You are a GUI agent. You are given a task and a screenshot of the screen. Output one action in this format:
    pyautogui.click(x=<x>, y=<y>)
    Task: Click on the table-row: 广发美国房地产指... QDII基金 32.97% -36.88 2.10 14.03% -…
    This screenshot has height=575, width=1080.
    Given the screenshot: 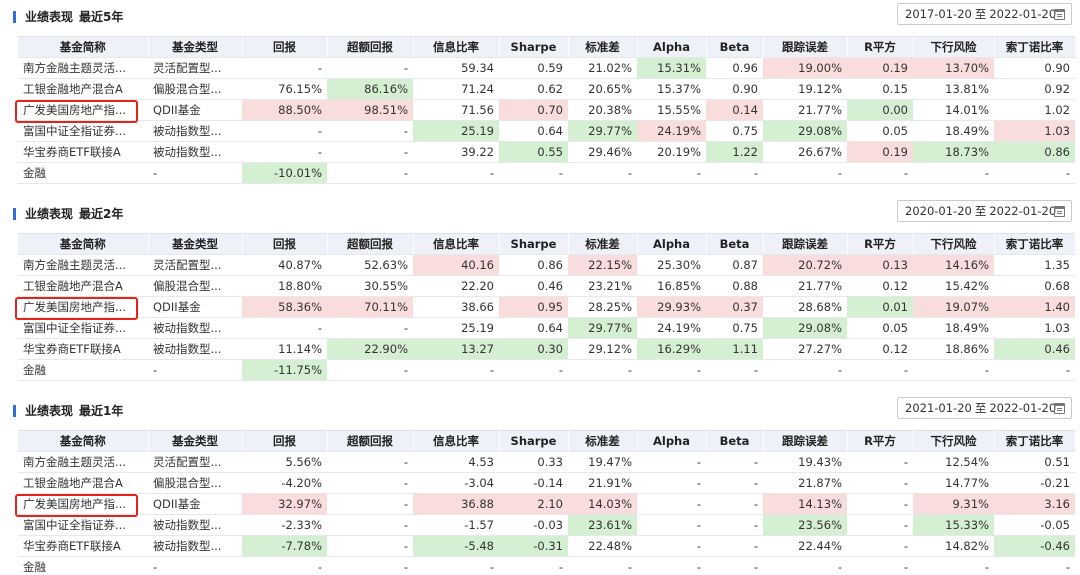 What is the action you would take?
    pyautogui.click(x=546, y=504)
    